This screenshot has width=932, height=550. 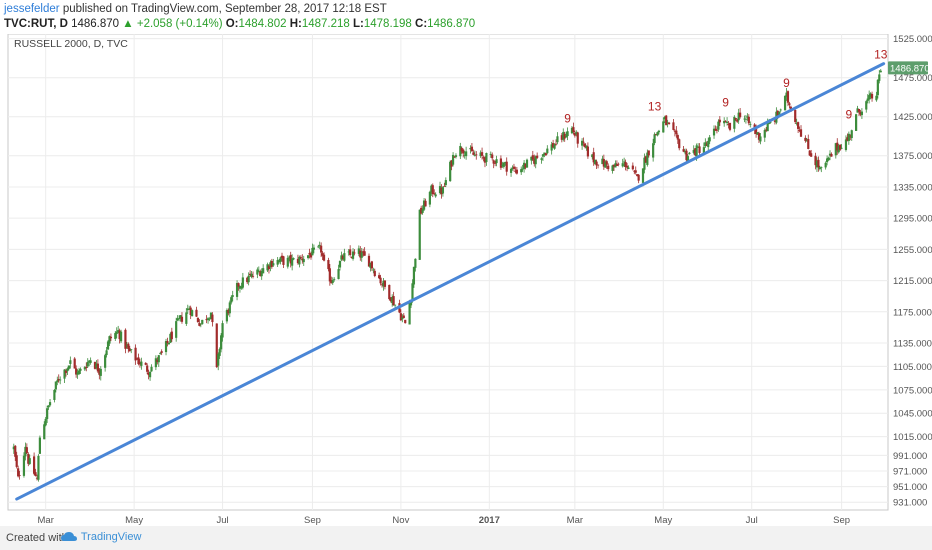 I want to click on time-axis: Mar May Jul Sep Nov 2017 Mar May Jul Sep, so click(x=444, y=520).